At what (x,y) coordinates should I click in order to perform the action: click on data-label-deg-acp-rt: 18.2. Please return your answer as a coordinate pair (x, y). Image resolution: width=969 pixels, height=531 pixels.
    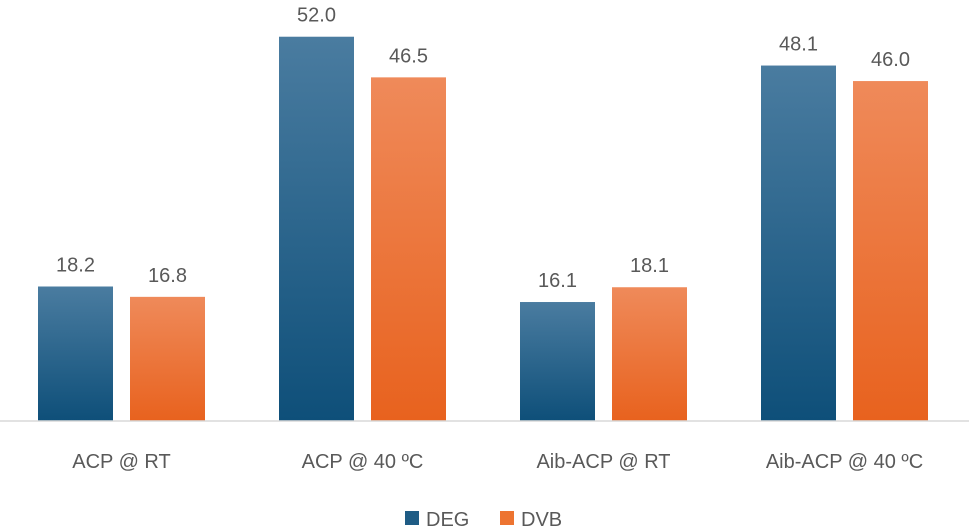
    Looking at the image, I should click on (75, 266).